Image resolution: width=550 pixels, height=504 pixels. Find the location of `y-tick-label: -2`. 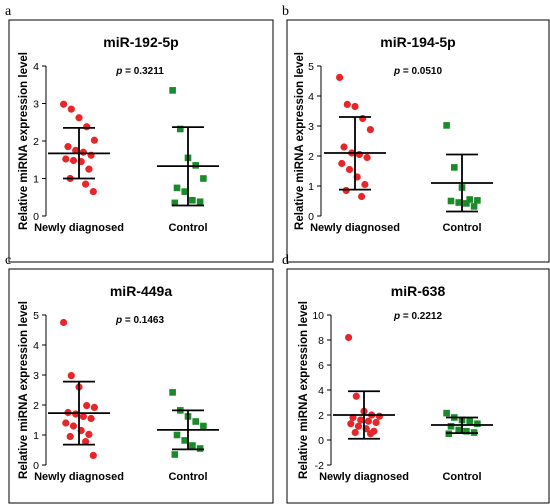

y-tick-label: -2 is located at coordinates (319, 466).